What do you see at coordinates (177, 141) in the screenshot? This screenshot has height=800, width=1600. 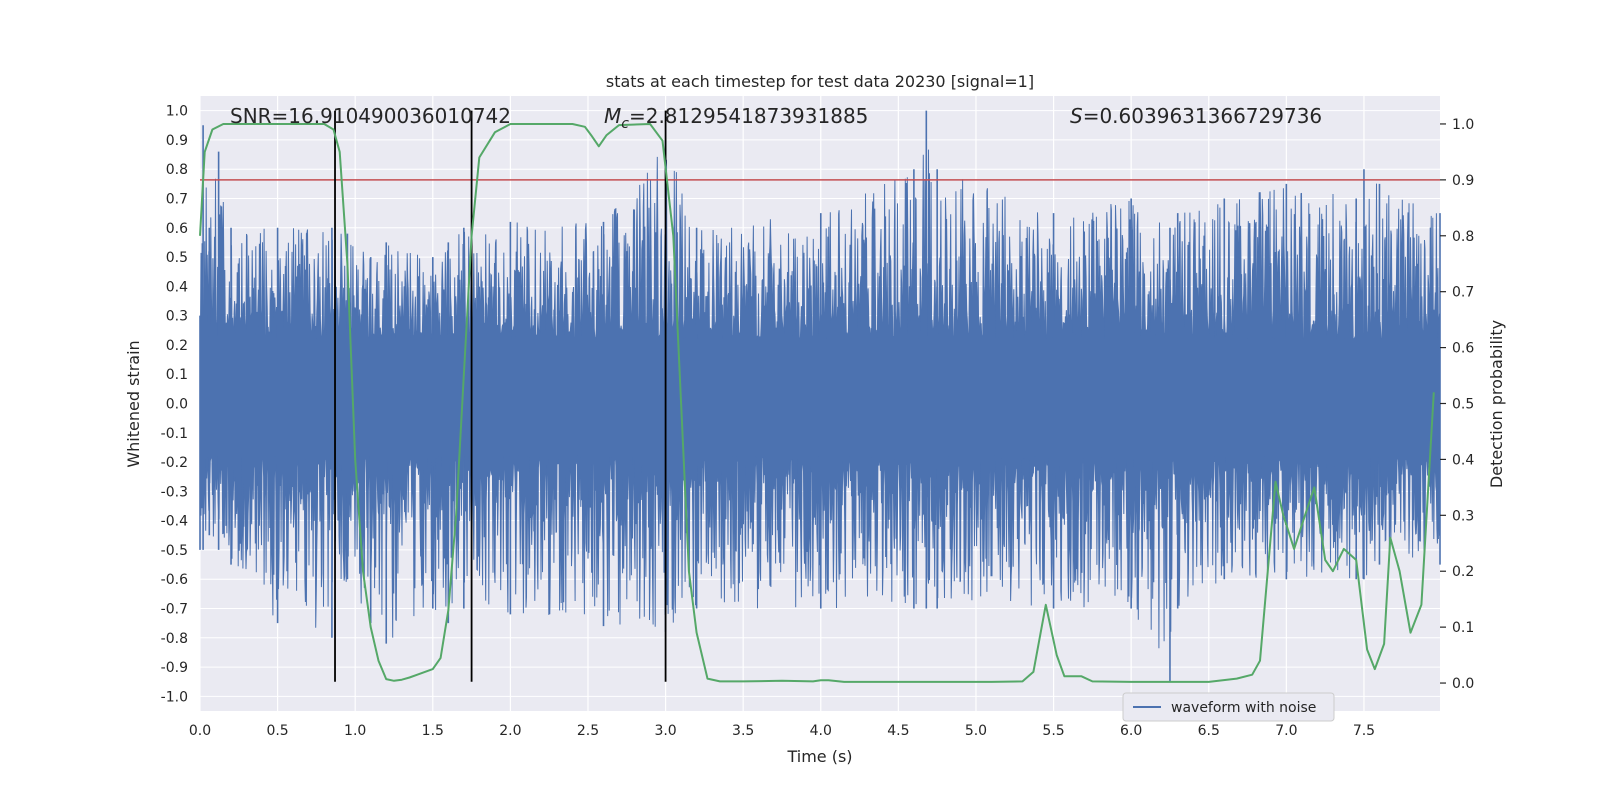 I see `y-left-tick-label: 0.9` at bounding box center [177, 141].